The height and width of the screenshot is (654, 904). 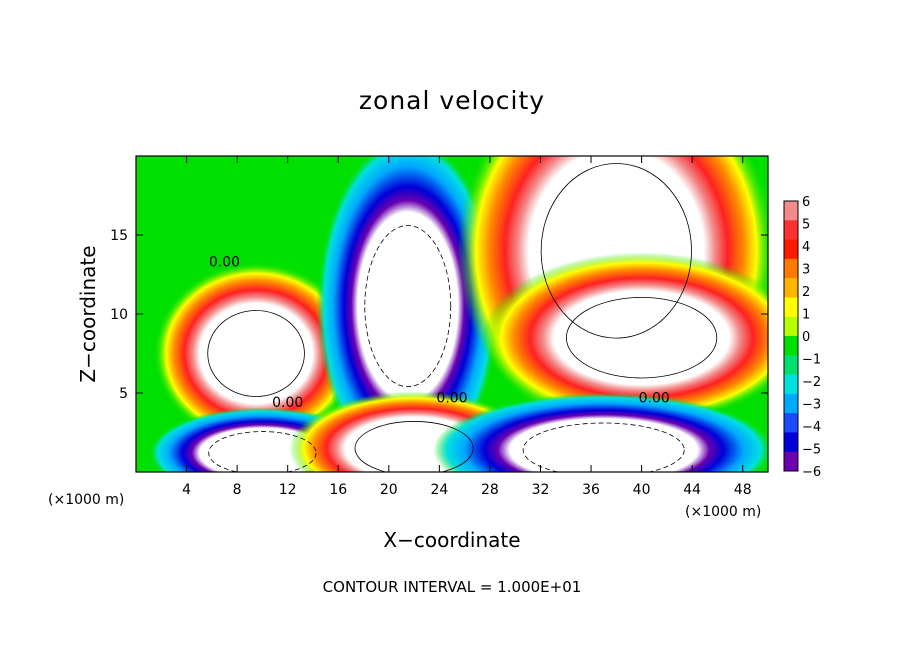 I want to click on contour-label-2: 0.00, so click(x=451, y=398).